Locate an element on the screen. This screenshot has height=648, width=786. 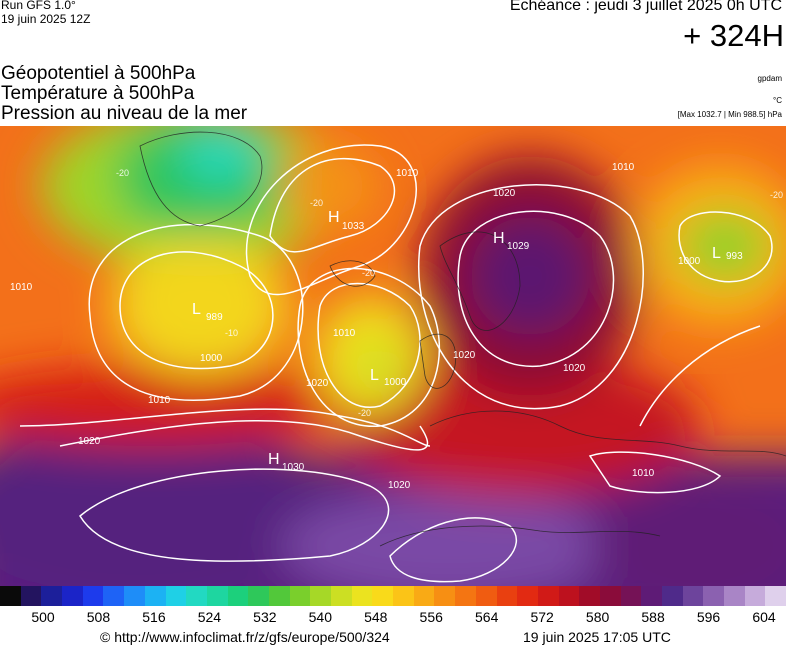
low-pressure-center: L 989 is located at coordinates (207, 312).